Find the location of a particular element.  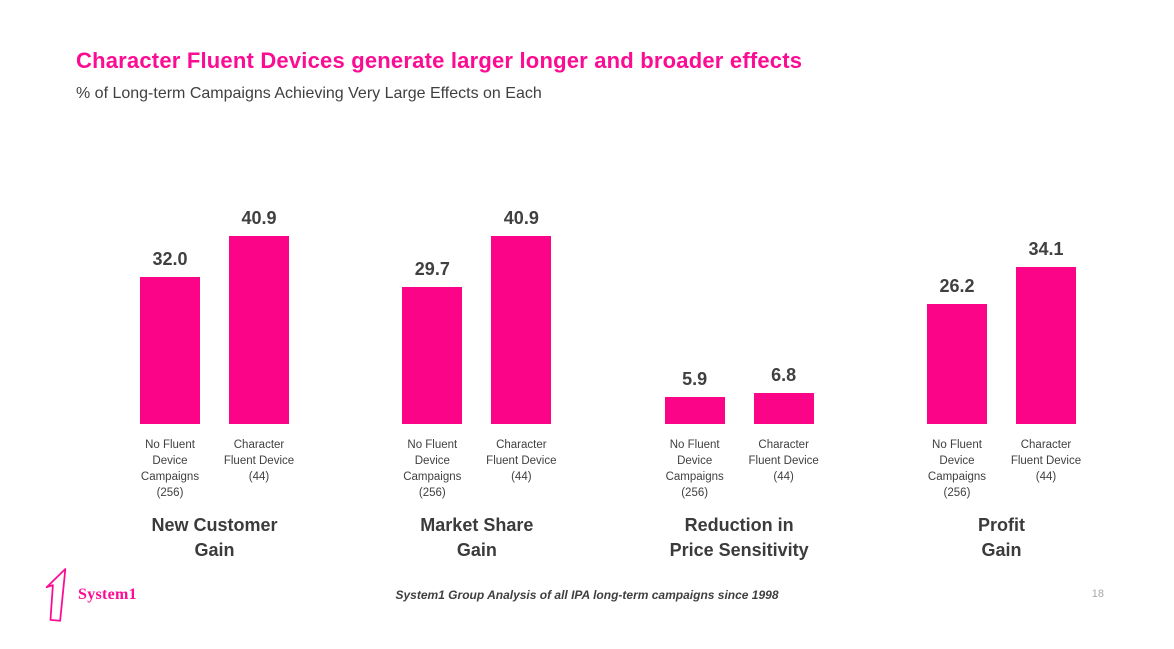

system1-numeral-one-icon is located at coordinates (56, 595).